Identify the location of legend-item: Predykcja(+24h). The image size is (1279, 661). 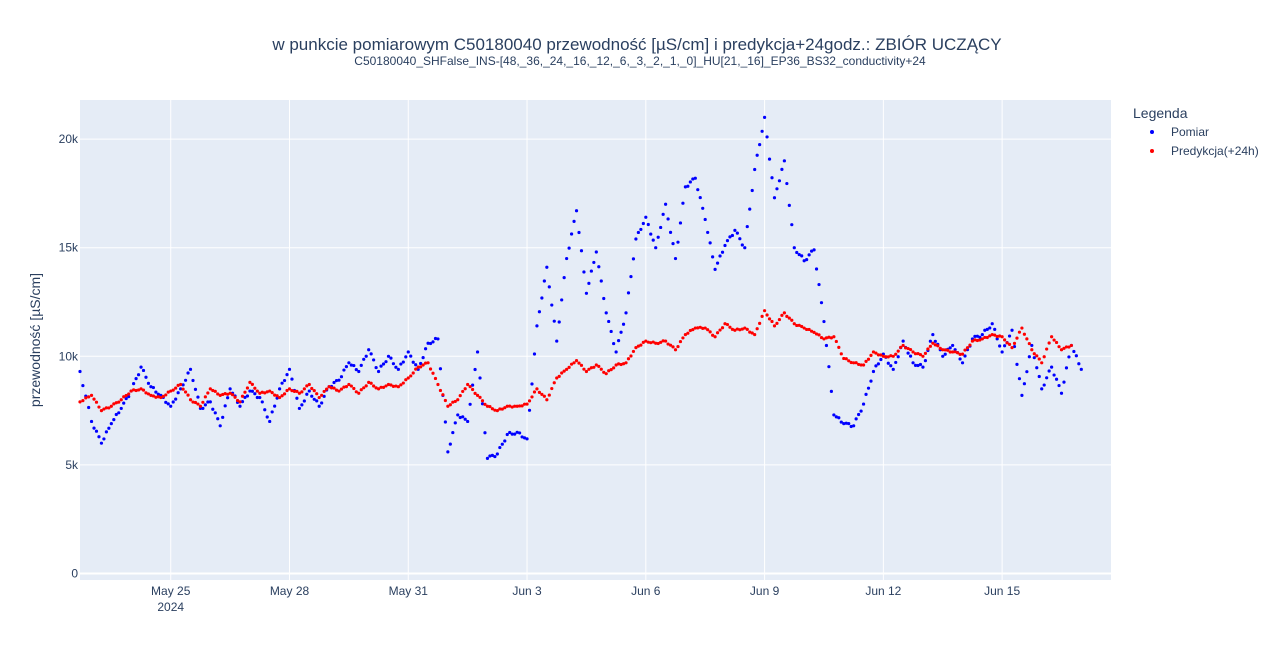
(1204, 151).